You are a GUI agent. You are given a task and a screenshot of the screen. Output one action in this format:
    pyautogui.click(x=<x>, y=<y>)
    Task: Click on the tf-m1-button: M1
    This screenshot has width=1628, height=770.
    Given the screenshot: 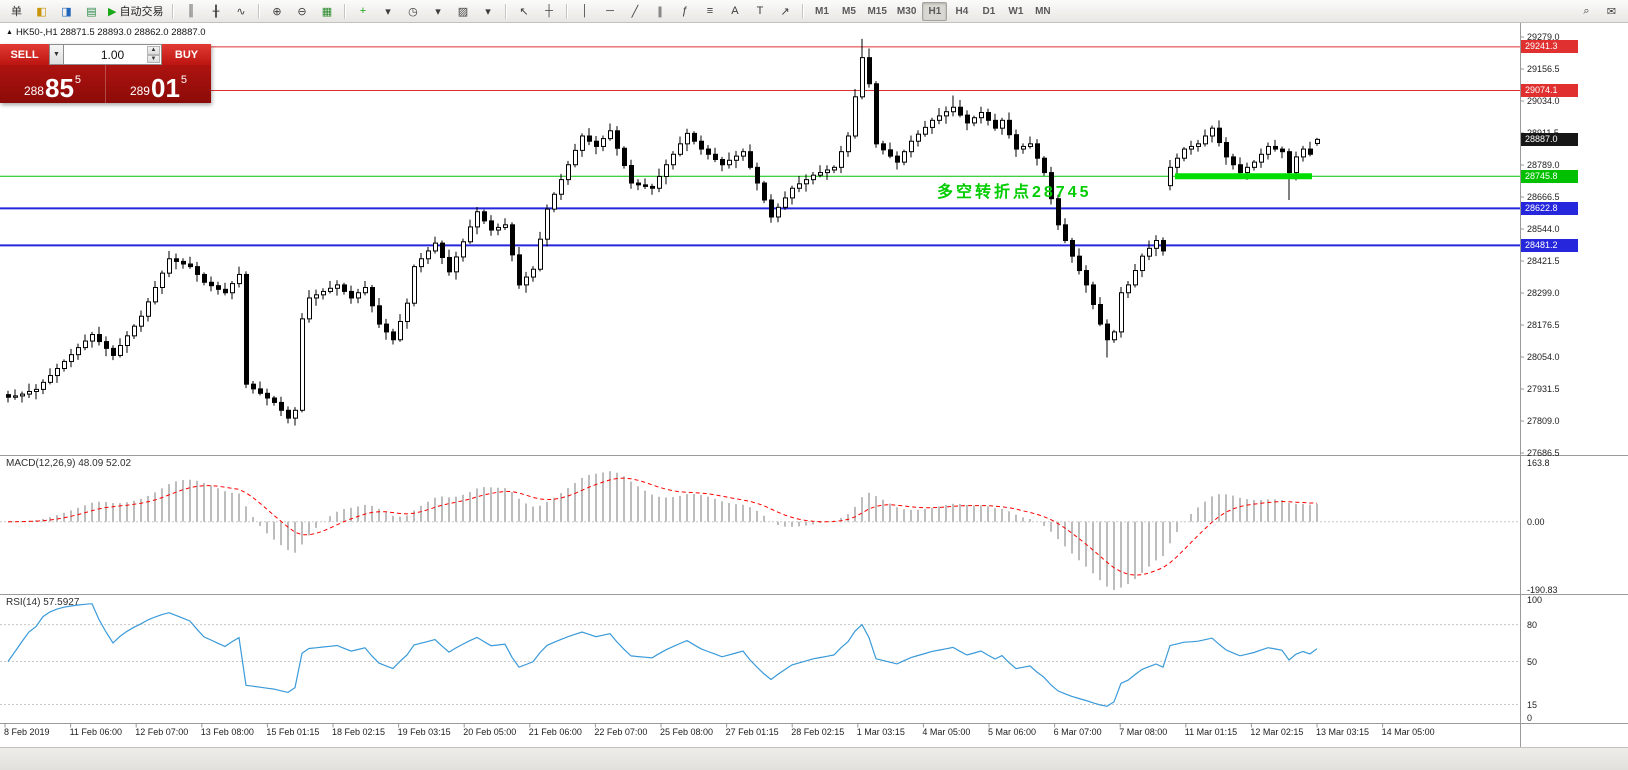 What is the action you would take?
    pyautogui.click(x=822, y=11)
    